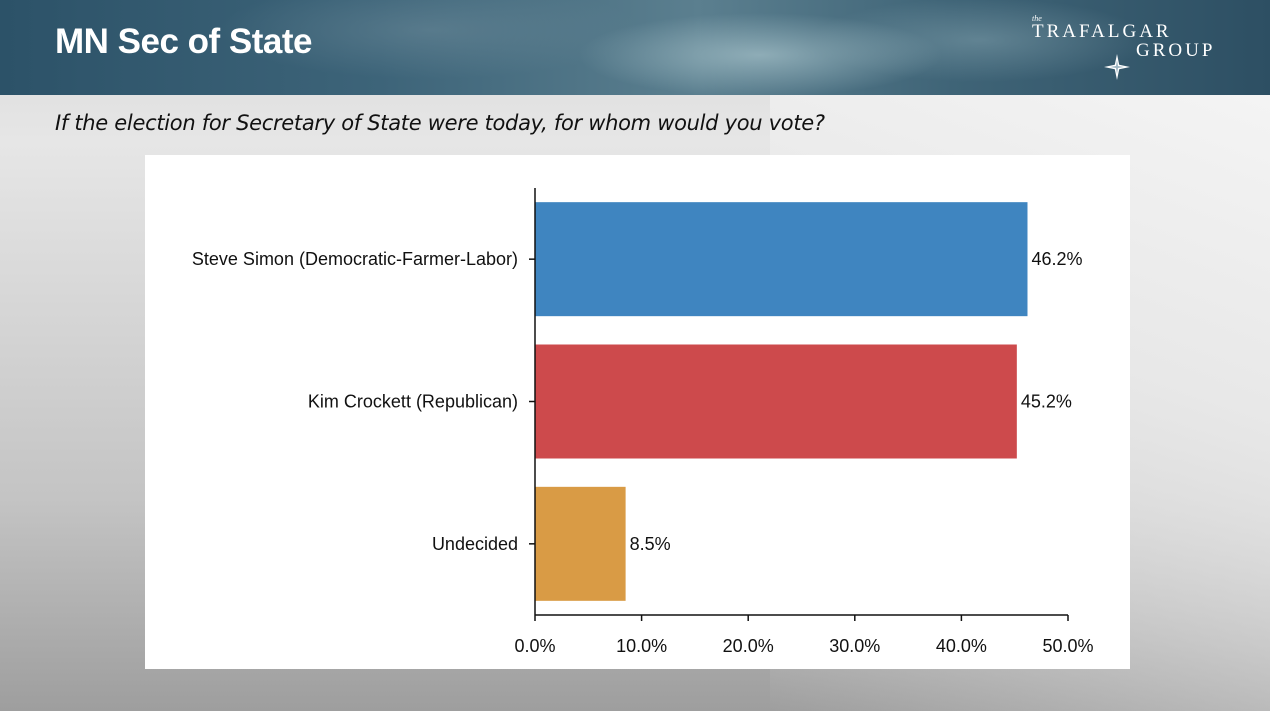  Describe the element at coordinates (1037, 18) in the screenshot. I see `logo-small-text: the` at that location.